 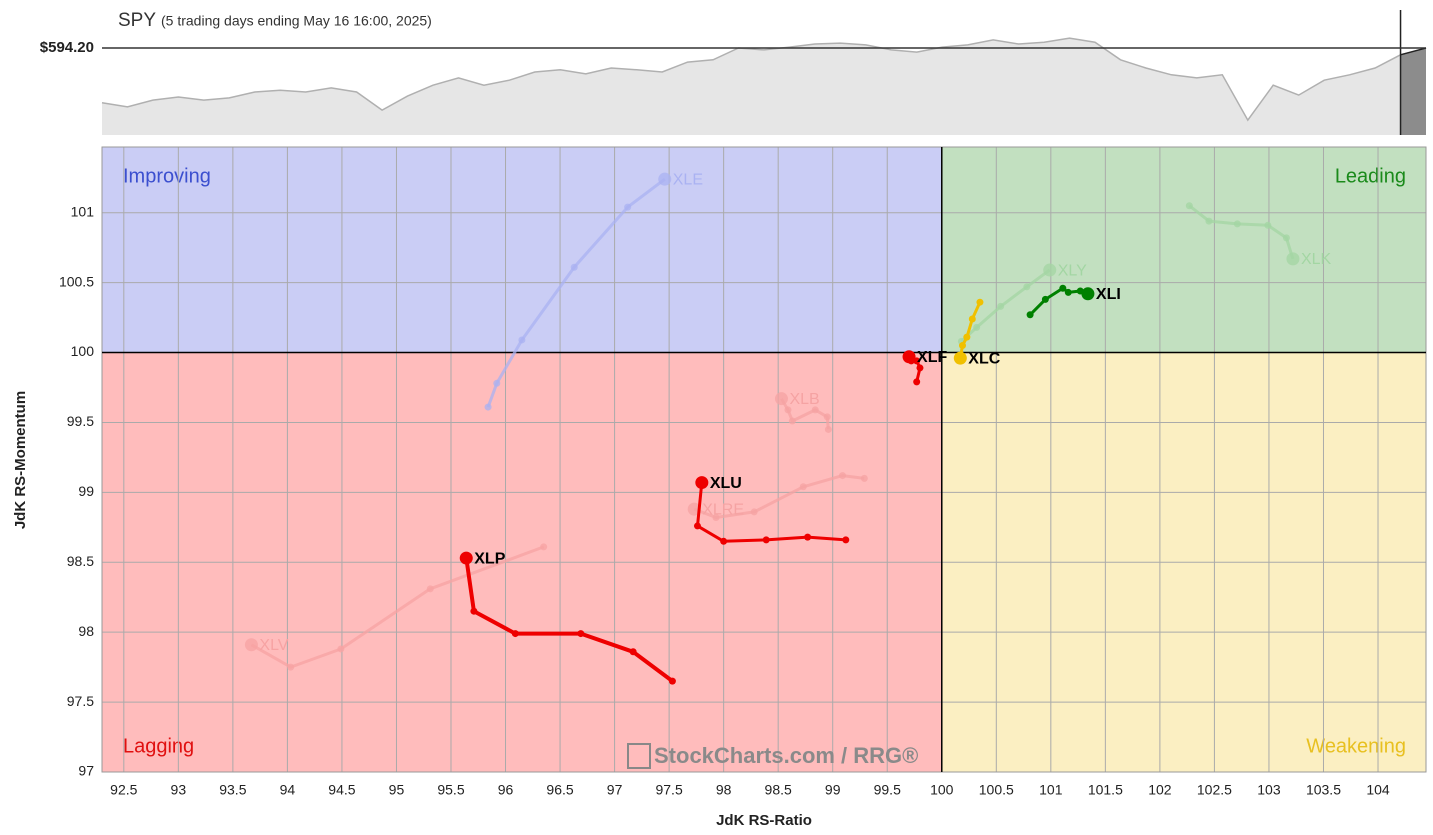 What do you see at coordinates (778, 790) in the screenshot?
I see `x-tick-label: 98.5` at bounding box center [778, 790].